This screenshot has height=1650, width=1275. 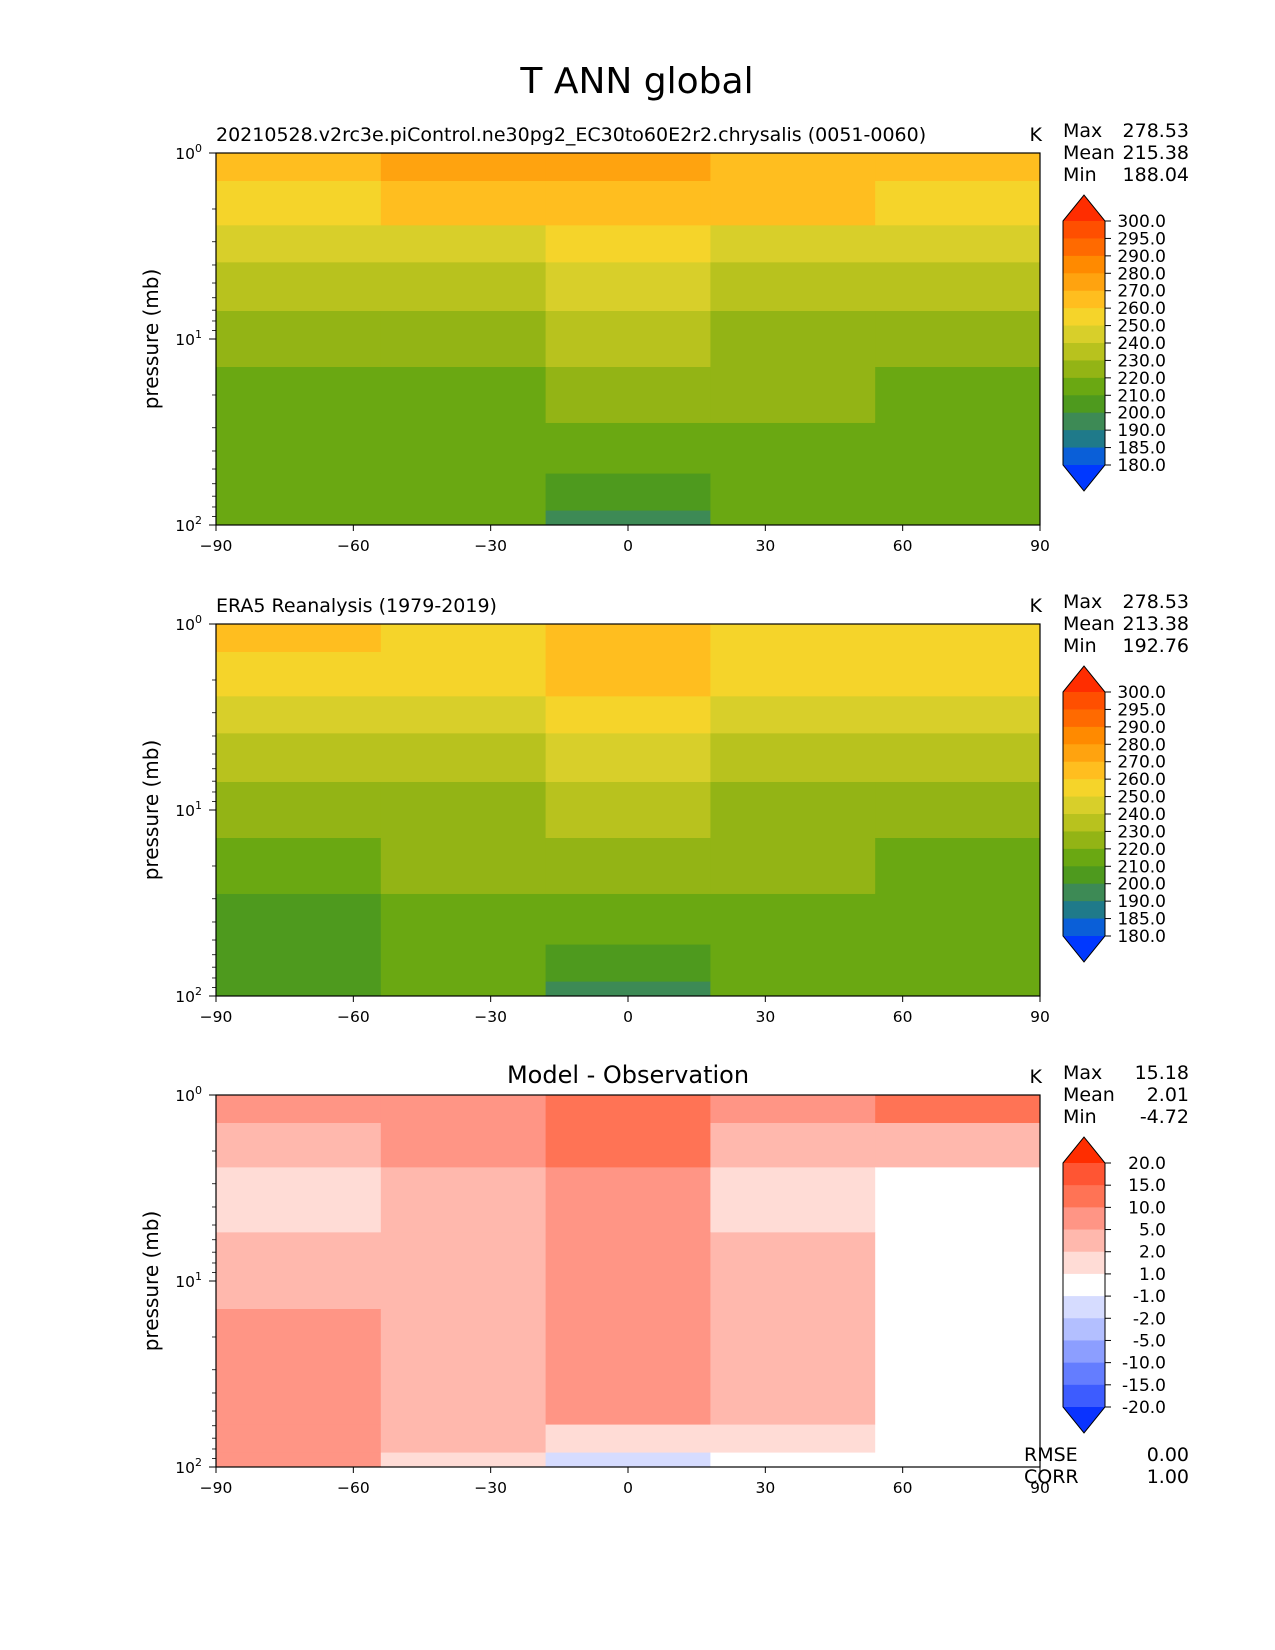 What do you see at coordinates (1147, 1186) in the screenshot?
I see `colorbar-tick-label: 15.0` at bounding box center [1147, 1186].